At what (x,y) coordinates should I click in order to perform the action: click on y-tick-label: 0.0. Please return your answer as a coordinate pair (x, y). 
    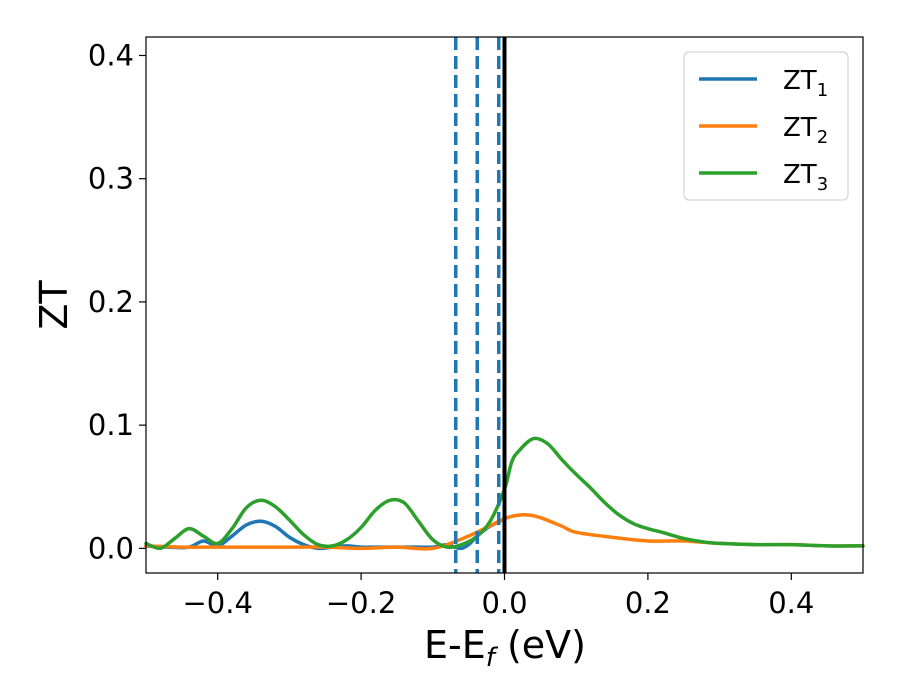
    Looking at the image, I should click on (111, 548).